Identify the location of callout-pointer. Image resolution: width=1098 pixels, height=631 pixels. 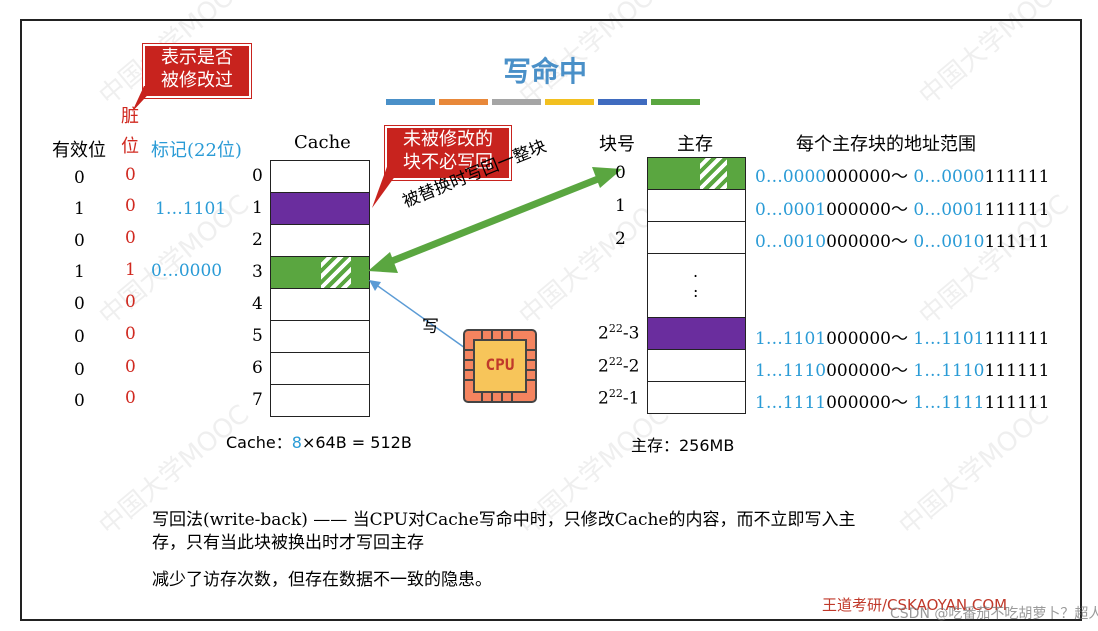
(388, 186).